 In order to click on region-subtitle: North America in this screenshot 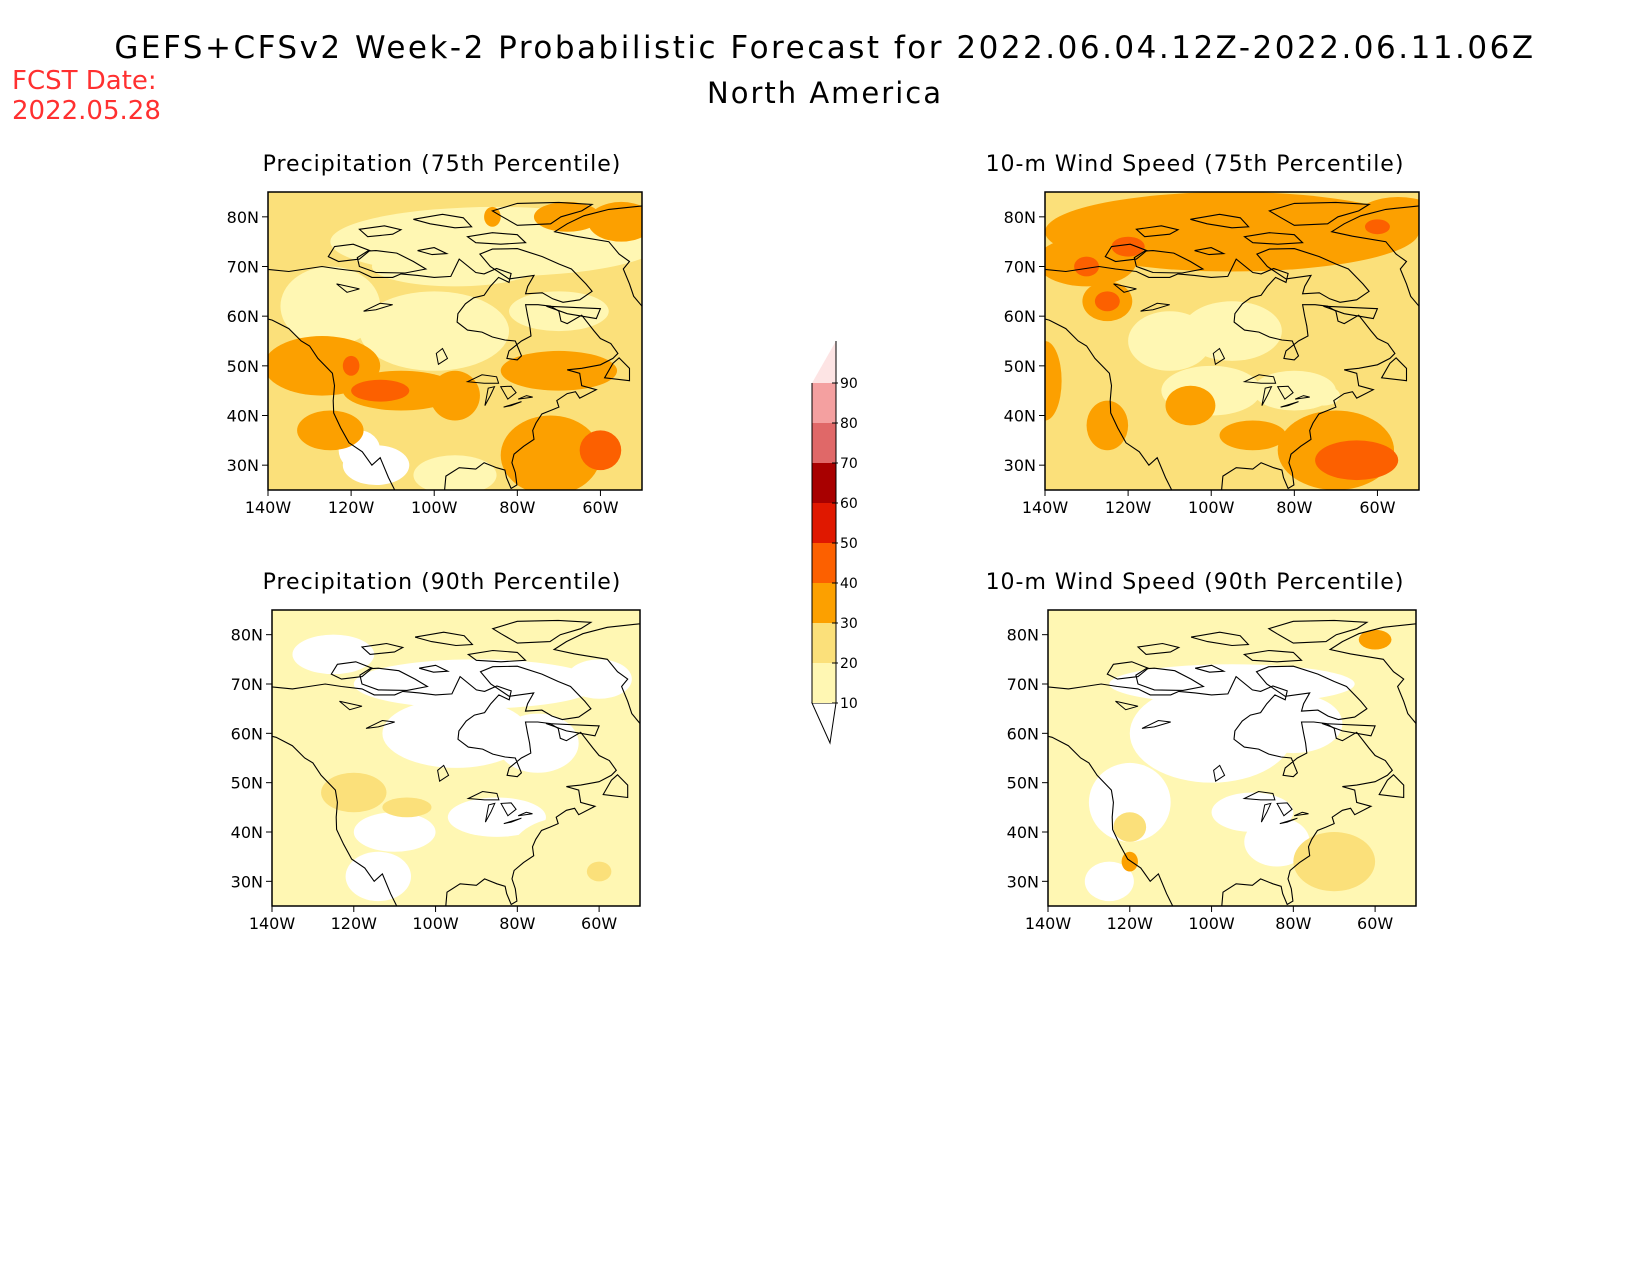, I will do `click(825, 93)`.